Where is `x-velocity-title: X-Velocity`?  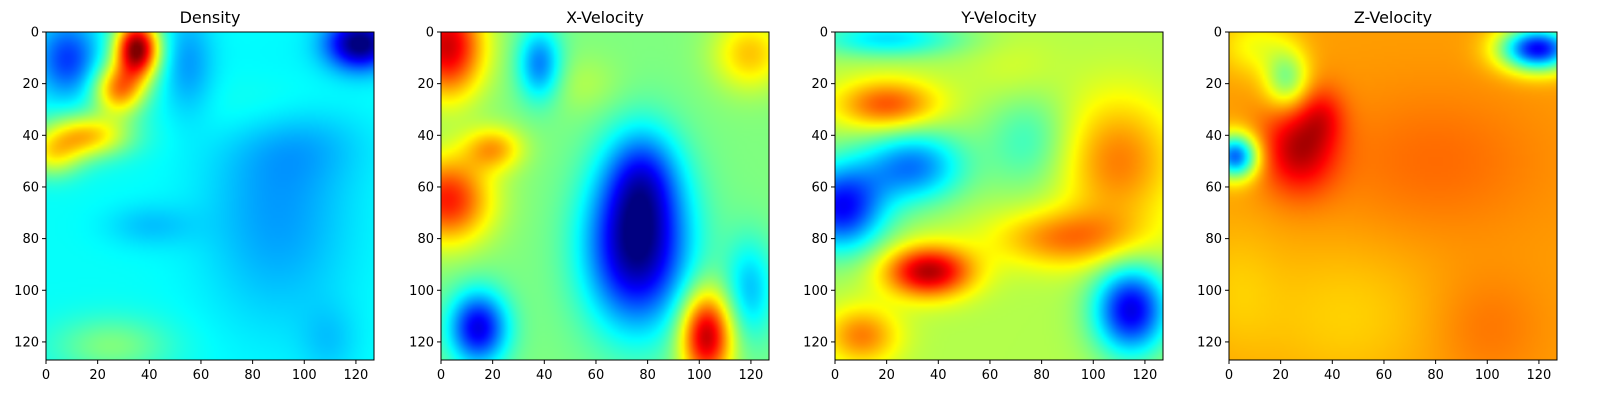
x-velocity-title: X-Velocity is located at coordinates (605, 17).